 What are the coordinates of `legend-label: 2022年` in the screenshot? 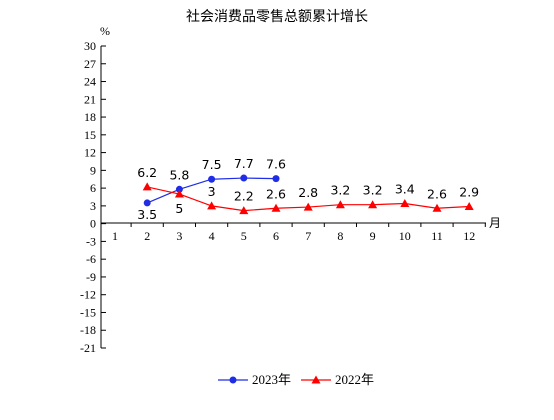 It's located at (354, 379).